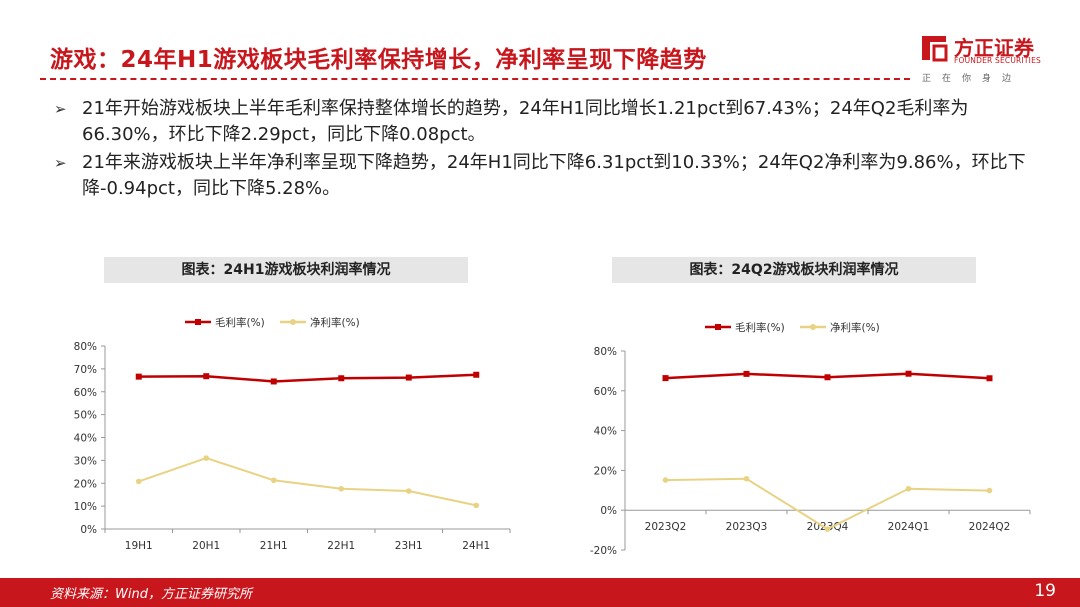 This screenshot has width=1080, height=607. I want to click on founder-logo-icon, so click(935, 49).